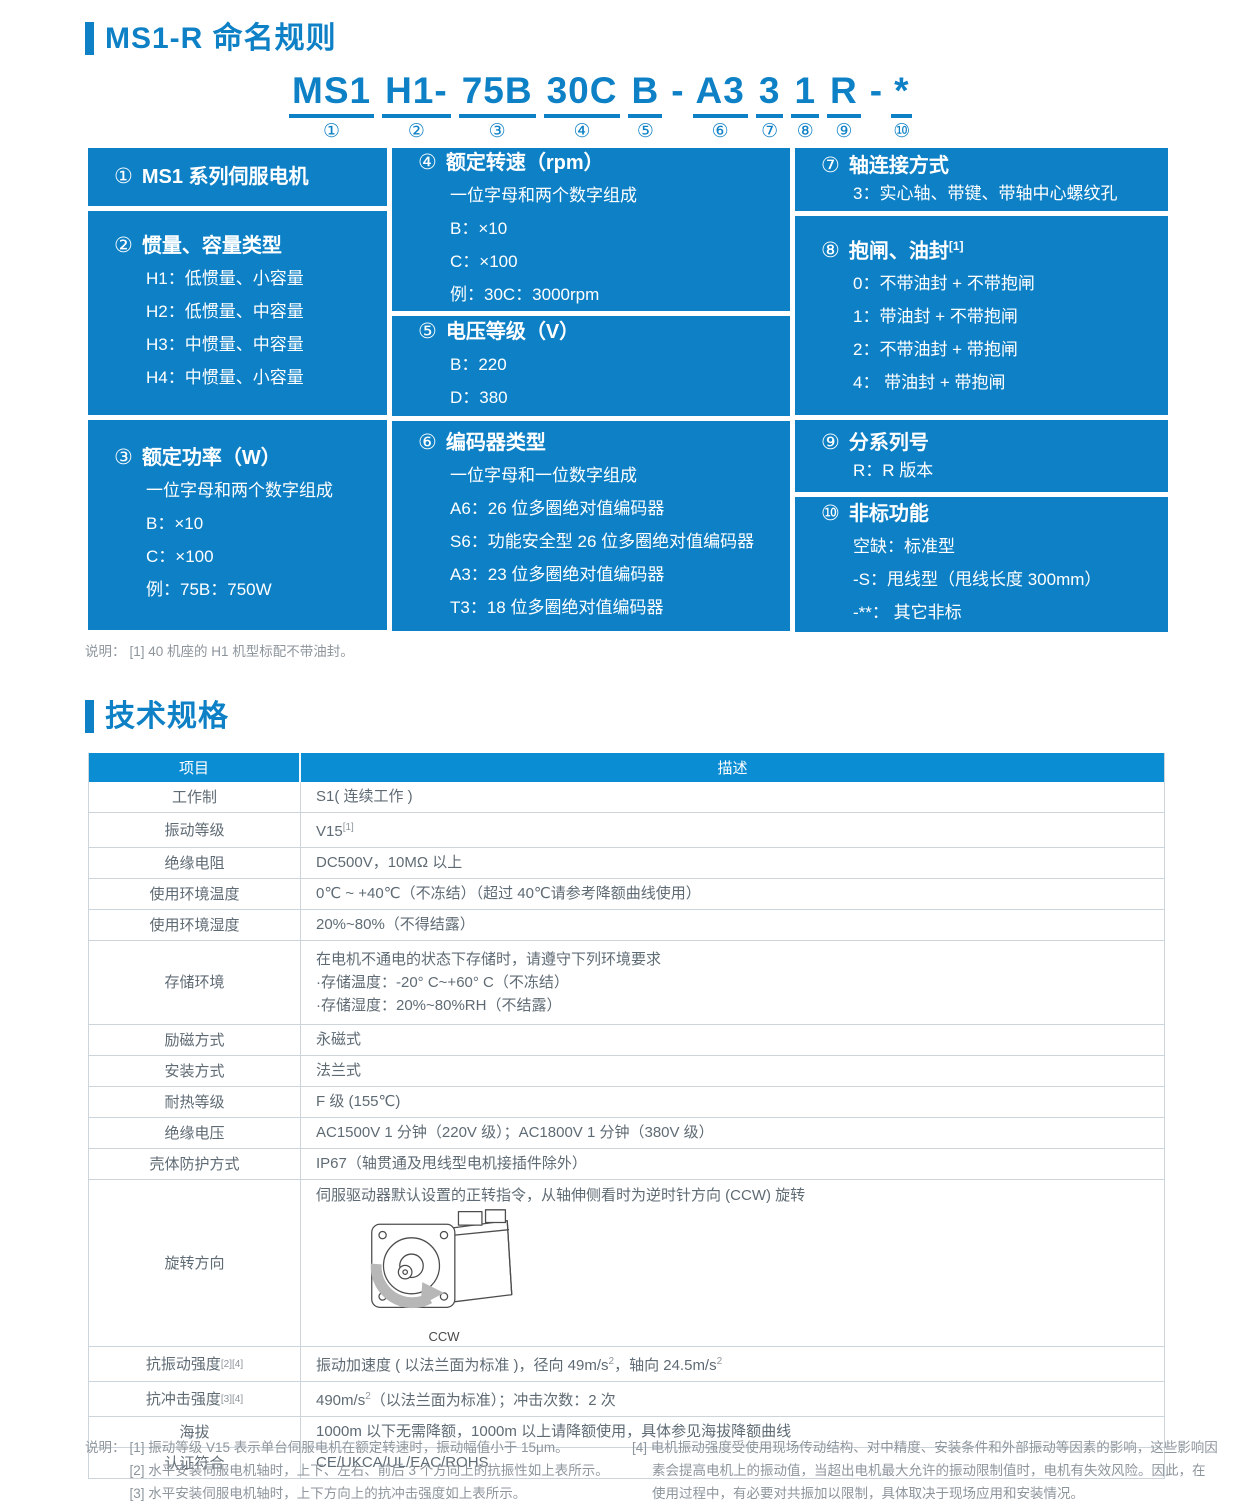 The width and height of the screenshot is (1252, 1508). I want to click on spec-description-line: DC500V，10MΩ 以上, so click(389, 862).